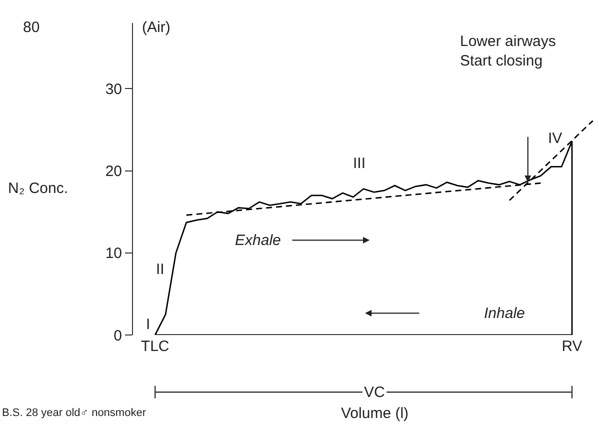 This screenshot has width=599, height=426. Describe the element at coordinates (572, 346) in the screenshot. I see `x-tick-label: RV` at that location.